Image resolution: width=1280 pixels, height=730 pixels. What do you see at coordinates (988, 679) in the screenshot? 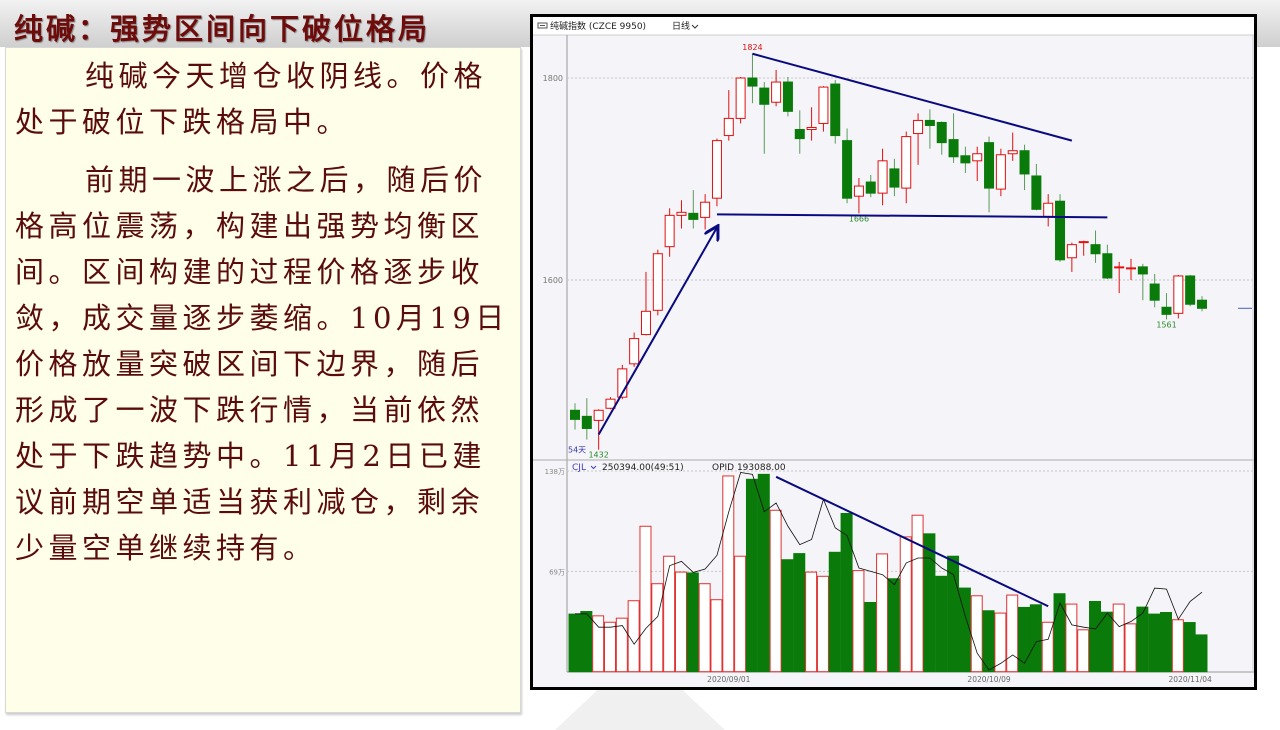
I see `x-tick-label: 2020/10/09` at bounding box center [988, 679].